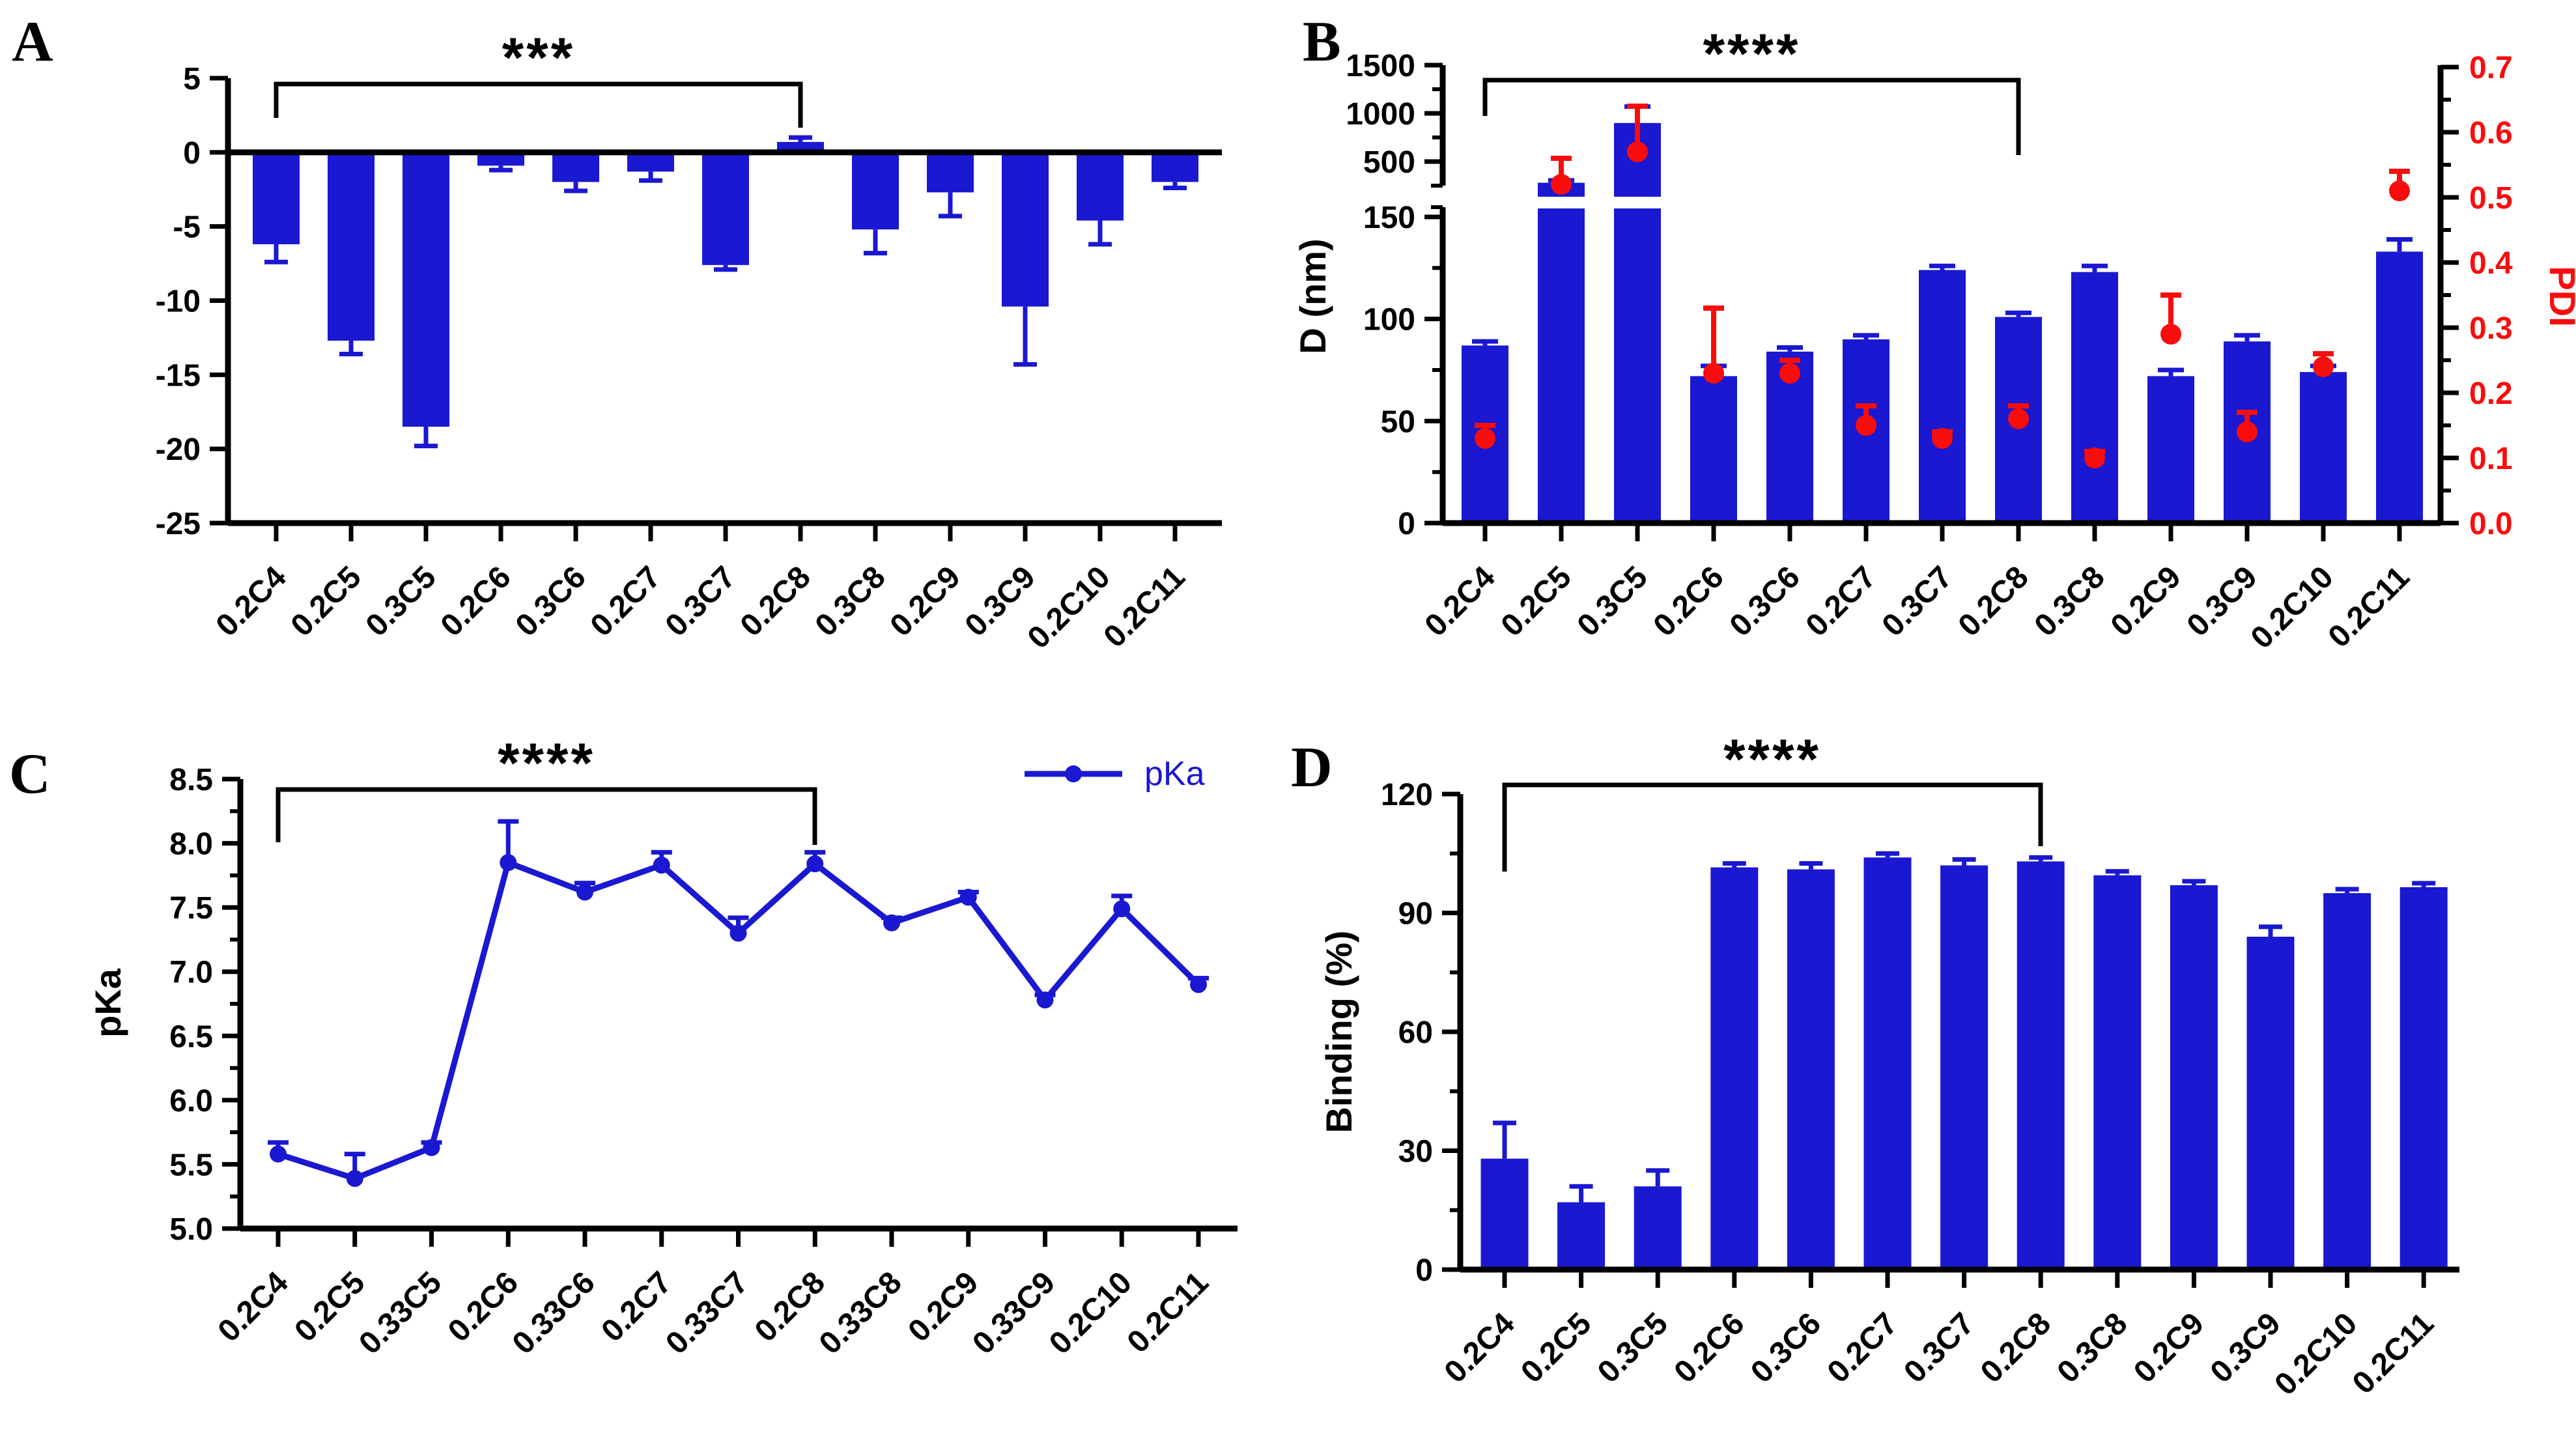 Image resolution: width=2576 pixels, height=1437 pixels. What do you see at coordinates (187, 227) in the screenshot?
I see `svg-text: -5` at bounding box center [187, 227].